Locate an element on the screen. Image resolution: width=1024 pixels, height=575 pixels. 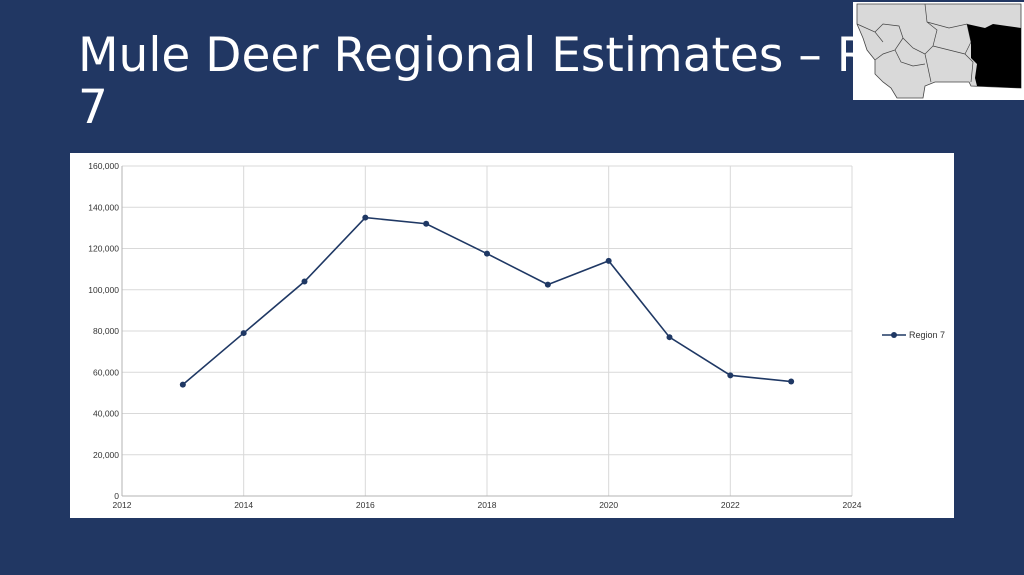
montana-regions-map is located at coordinates (938, 51).